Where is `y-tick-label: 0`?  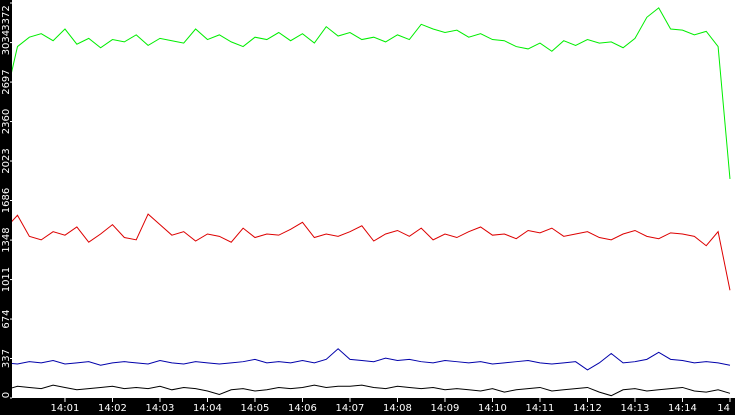 y-tick-label: 0 is located at coordinates (6, 395).